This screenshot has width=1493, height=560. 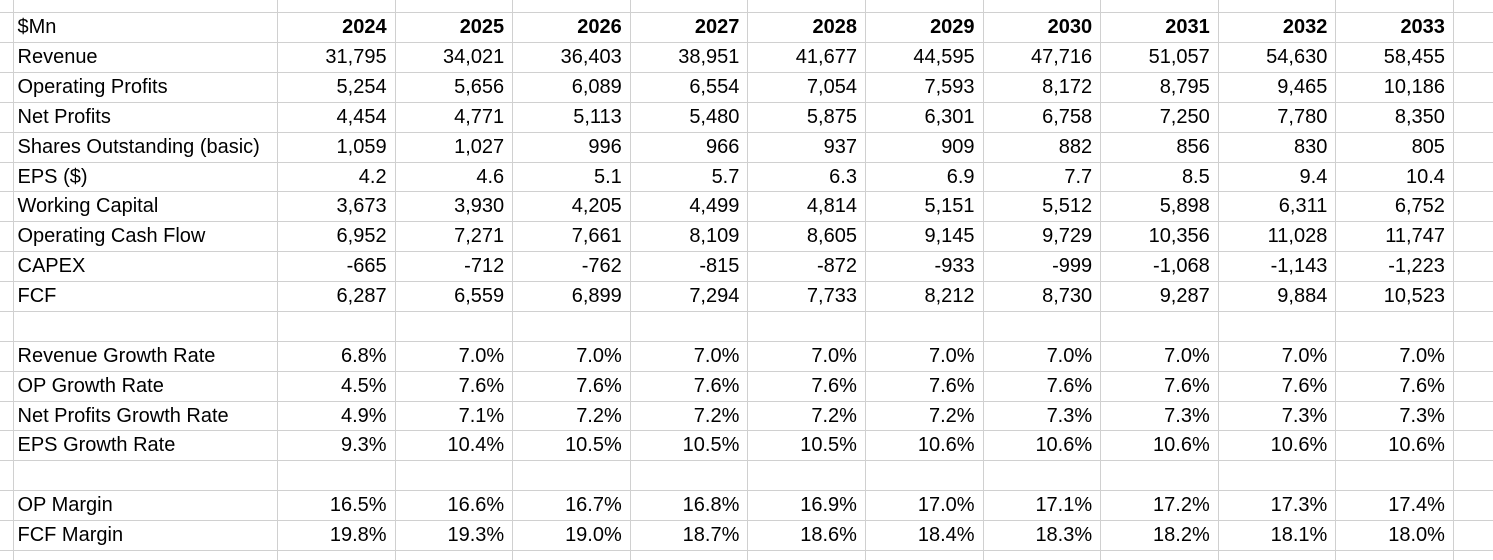 What do you see at coordinates (689, 177) in the screenshot?
I see `value-cell: 5.7` at bounding box center [689, 177].